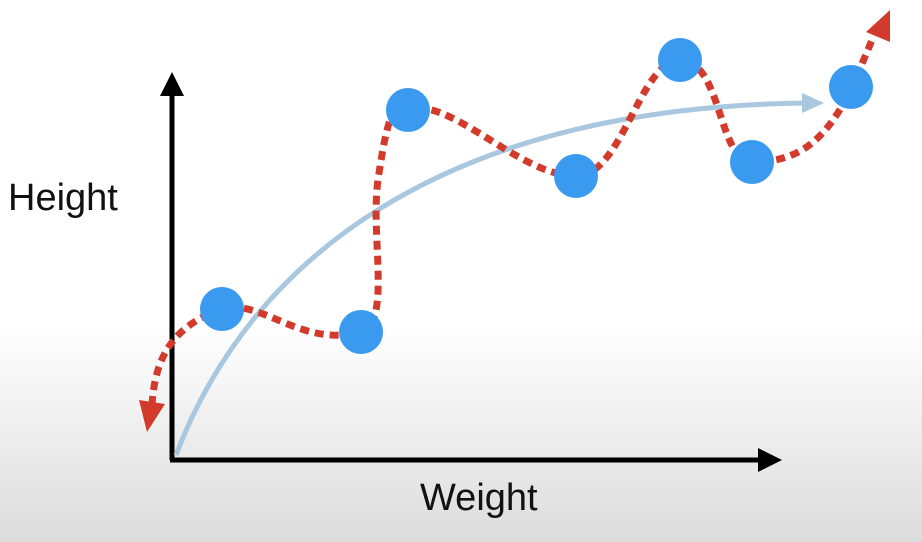 The width and height of the screenshot is (922, 542). Describe the element at coordinates (479, 498) in the screenshot. I see `x-axis-label: Weight` at that location.